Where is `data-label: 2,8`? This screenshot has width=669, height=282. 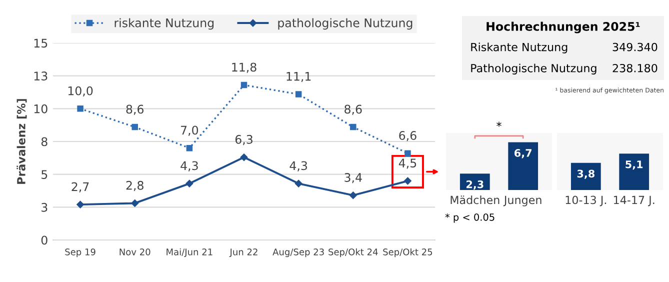
data-label: 2,8 is located at coordinates (135, 186).